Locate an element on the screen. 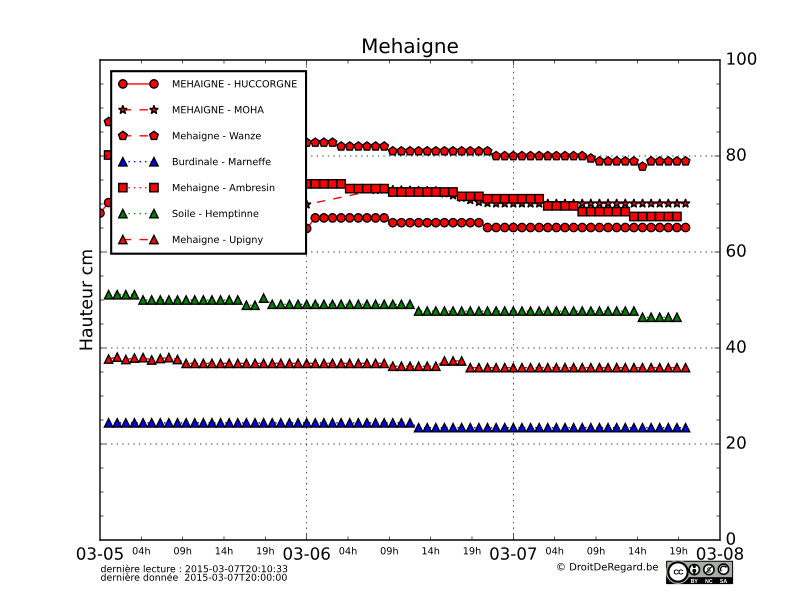 This screenshot has height=600, width=800. svg-text: CC is located at coordinates (679, 572).